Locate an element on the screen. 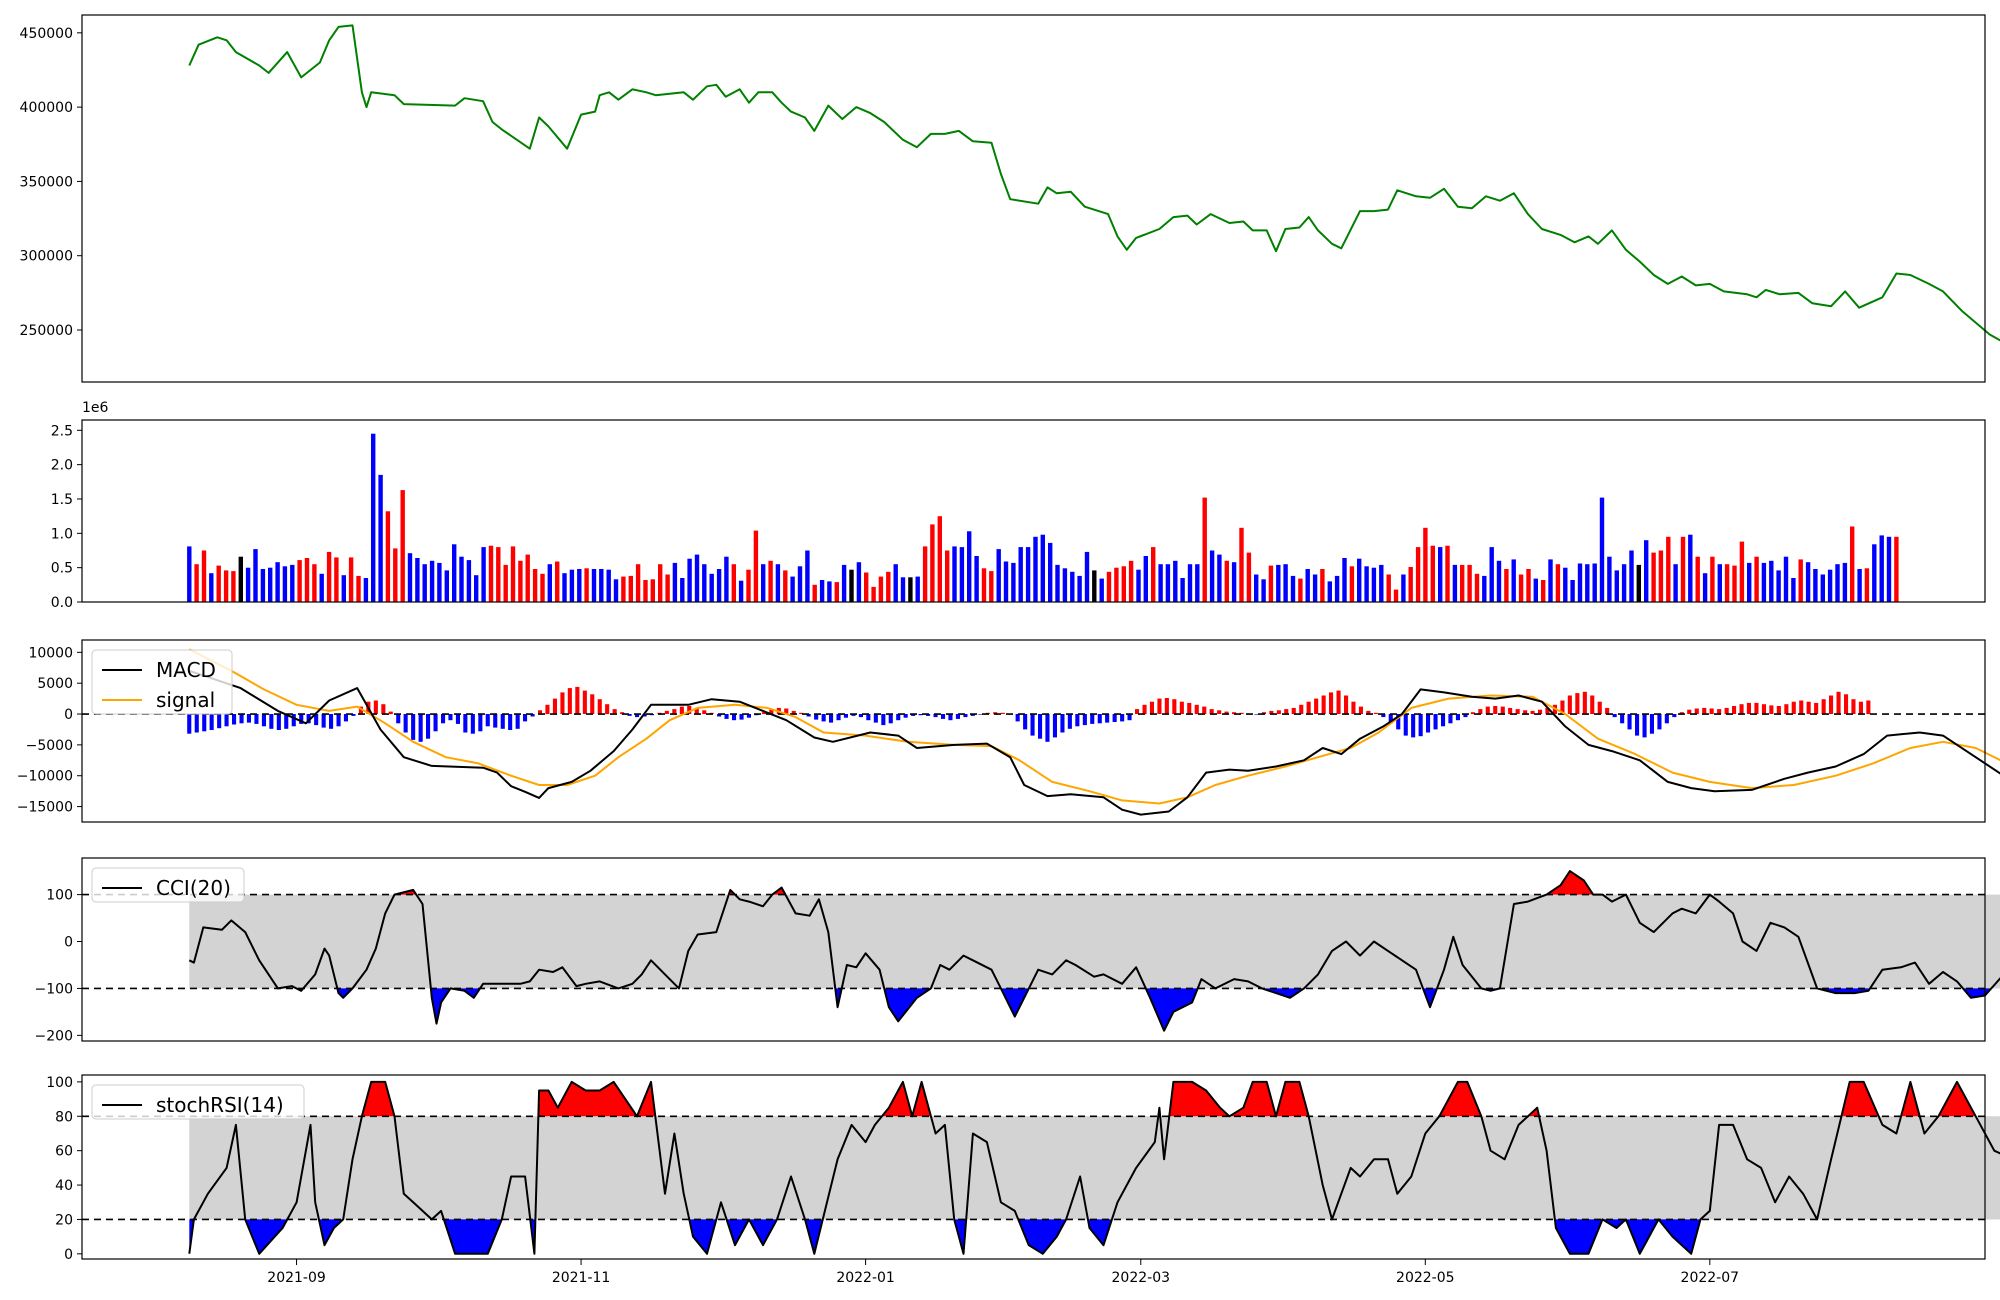  macd-frame is located at coordinates (1033, 731).